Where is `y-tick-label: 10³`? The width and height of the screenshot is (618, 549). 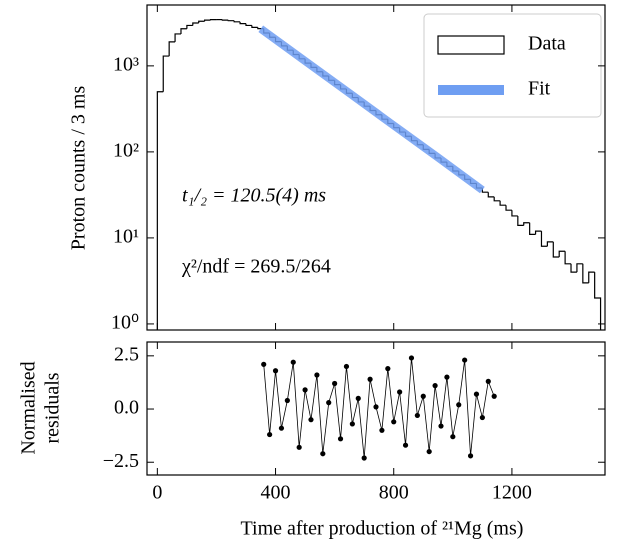 y-tick-label: 10³ is located at coordinates (126, 64).